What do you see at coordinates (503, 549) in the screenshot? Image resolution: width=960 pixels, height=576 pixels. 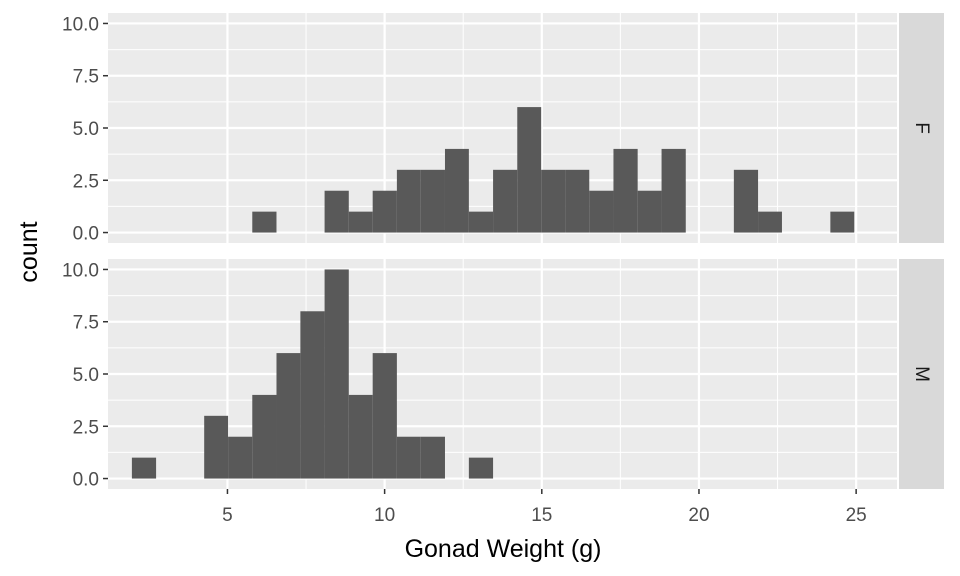 I see `x-axis-title: Gonad Weight (g)` at bounding box center [503, 549].